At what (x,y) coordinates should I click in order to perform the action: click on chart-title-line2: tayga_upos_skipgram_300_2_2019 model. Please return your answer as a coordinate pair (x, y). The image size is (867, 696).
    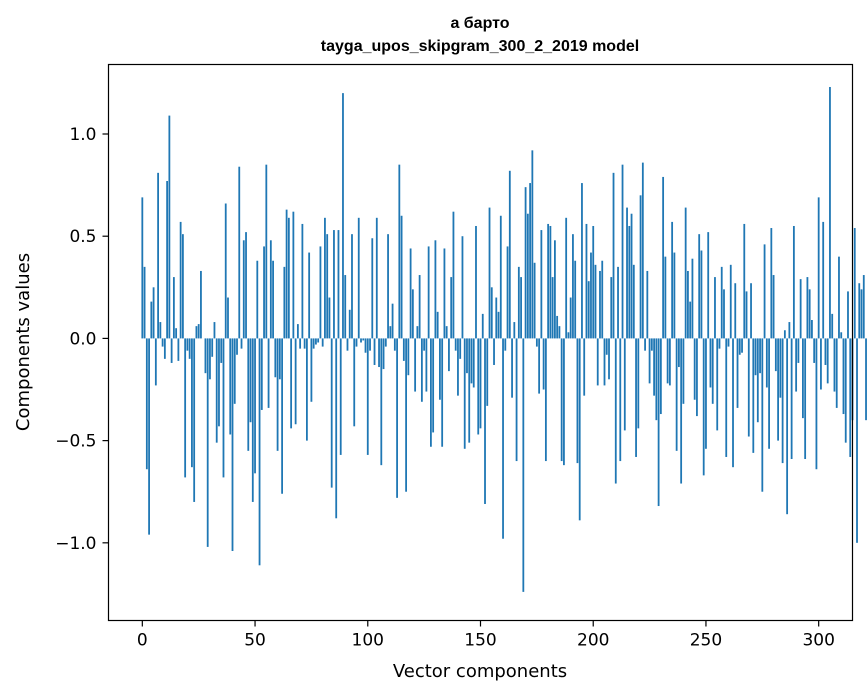
    Looking at the image, I should click on (480, 46).